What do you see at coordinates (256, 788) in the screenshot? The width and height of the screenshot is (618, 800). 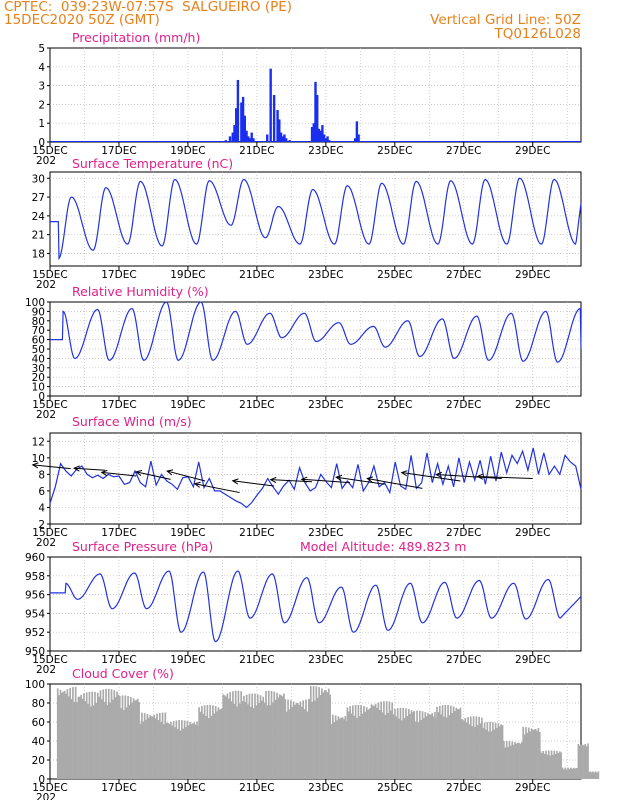 I see `x-tick-label: 21DEC` at bounding box center [256, 788].